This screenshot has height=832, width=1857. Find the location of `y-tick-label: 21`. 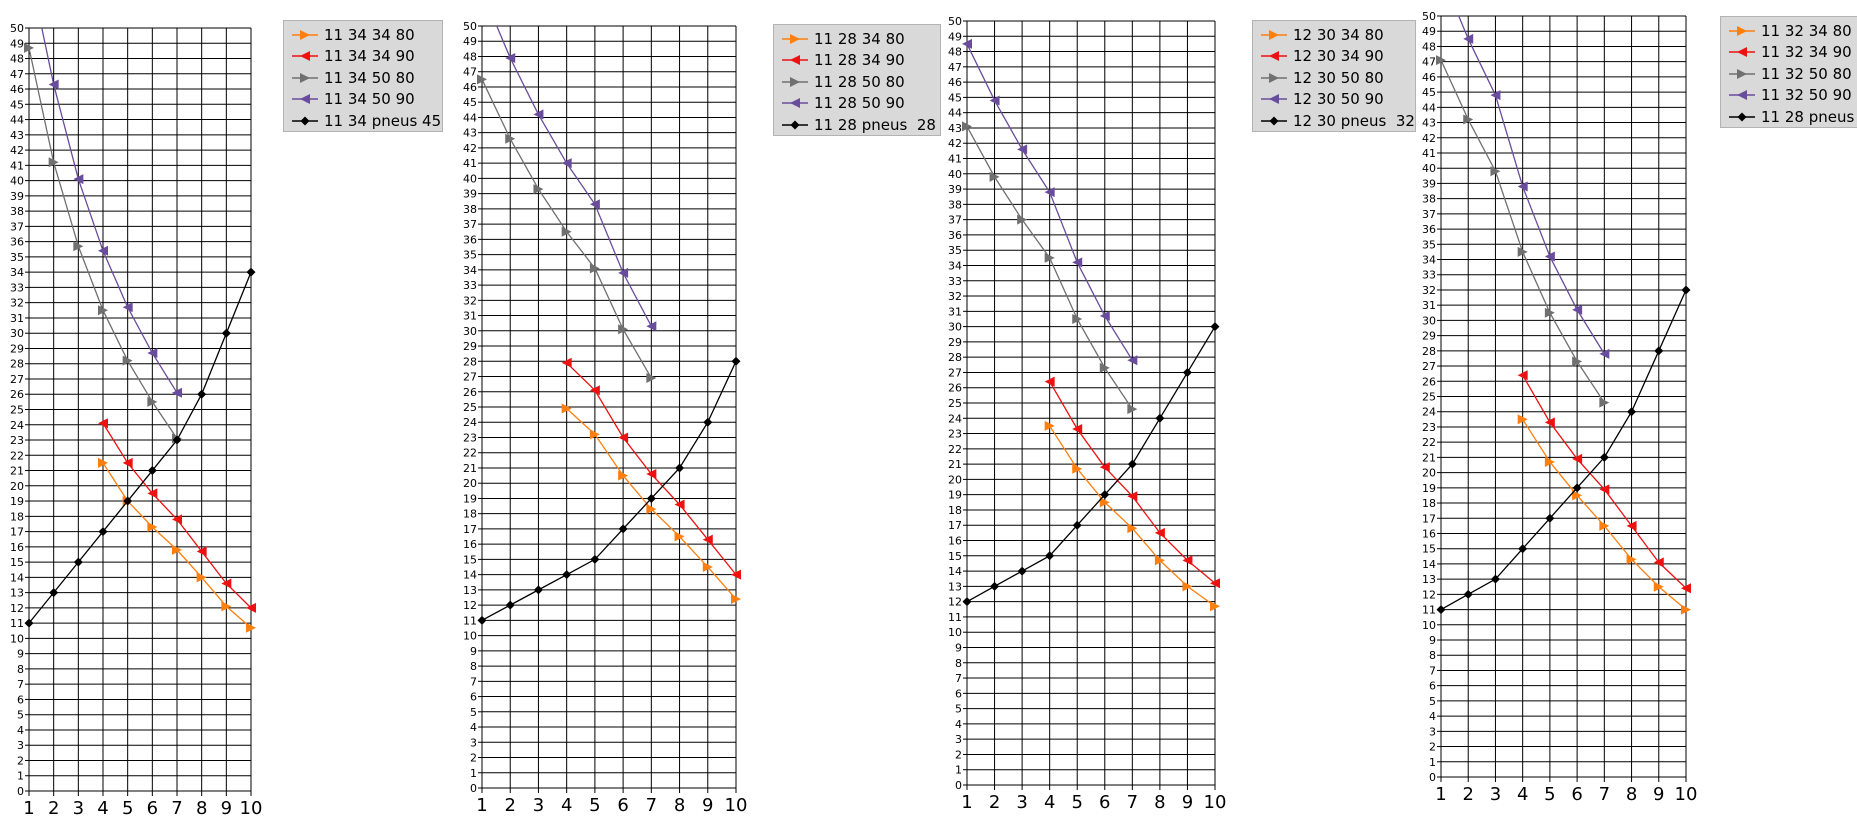

y-tick-label: 21 is located at coordinates (1429, 457).